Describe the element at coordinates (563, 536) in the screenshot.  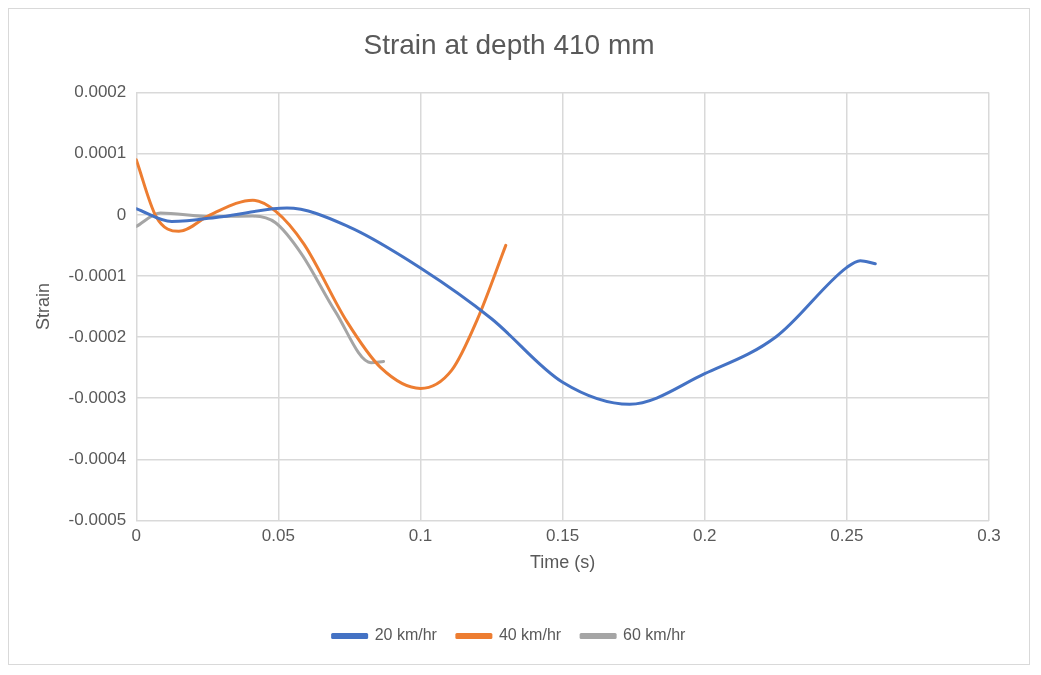
I see `x-tick-label: 0.15` at that location.